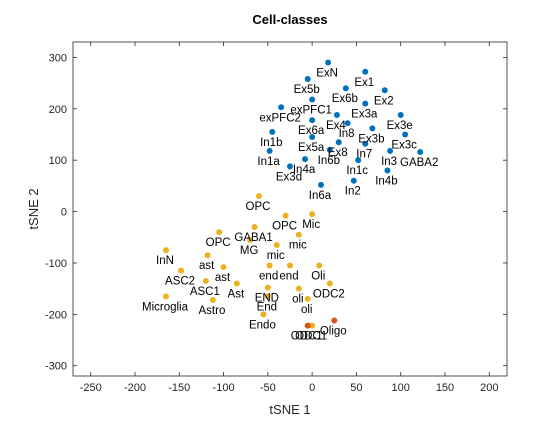 The height and width of the screenshot is (425, 560). What do you see at coordinates (311, 148) in the screenshot?
I see `data-point-label: Ex5a` at bounding box center [311, 148].